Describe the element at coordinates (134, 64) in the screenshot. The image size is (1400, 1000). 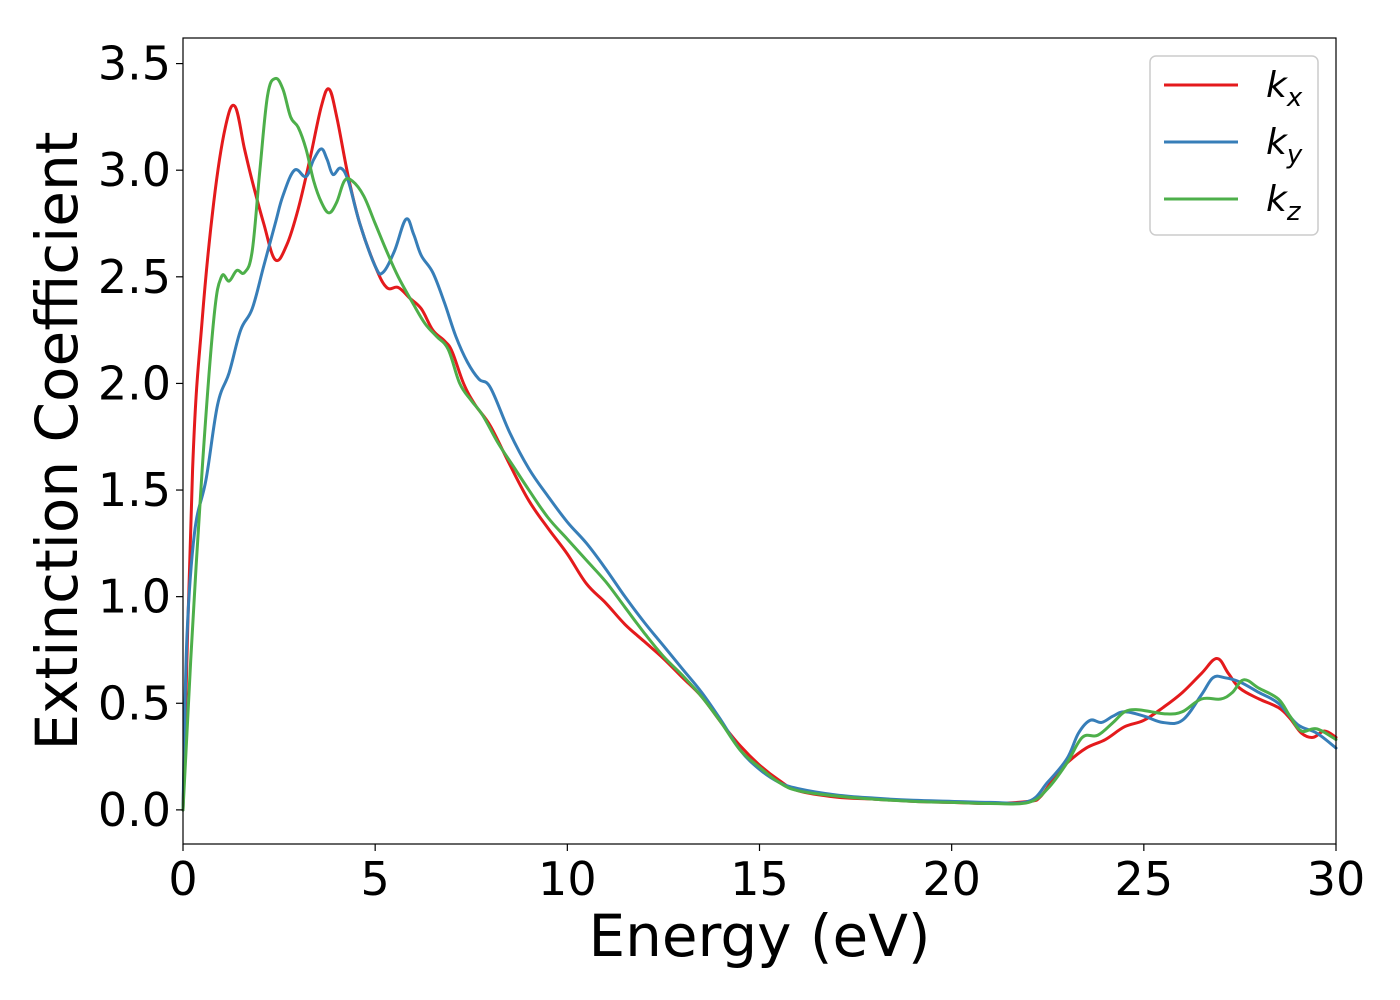
I see `y-tick-label: 3.5` at that location.